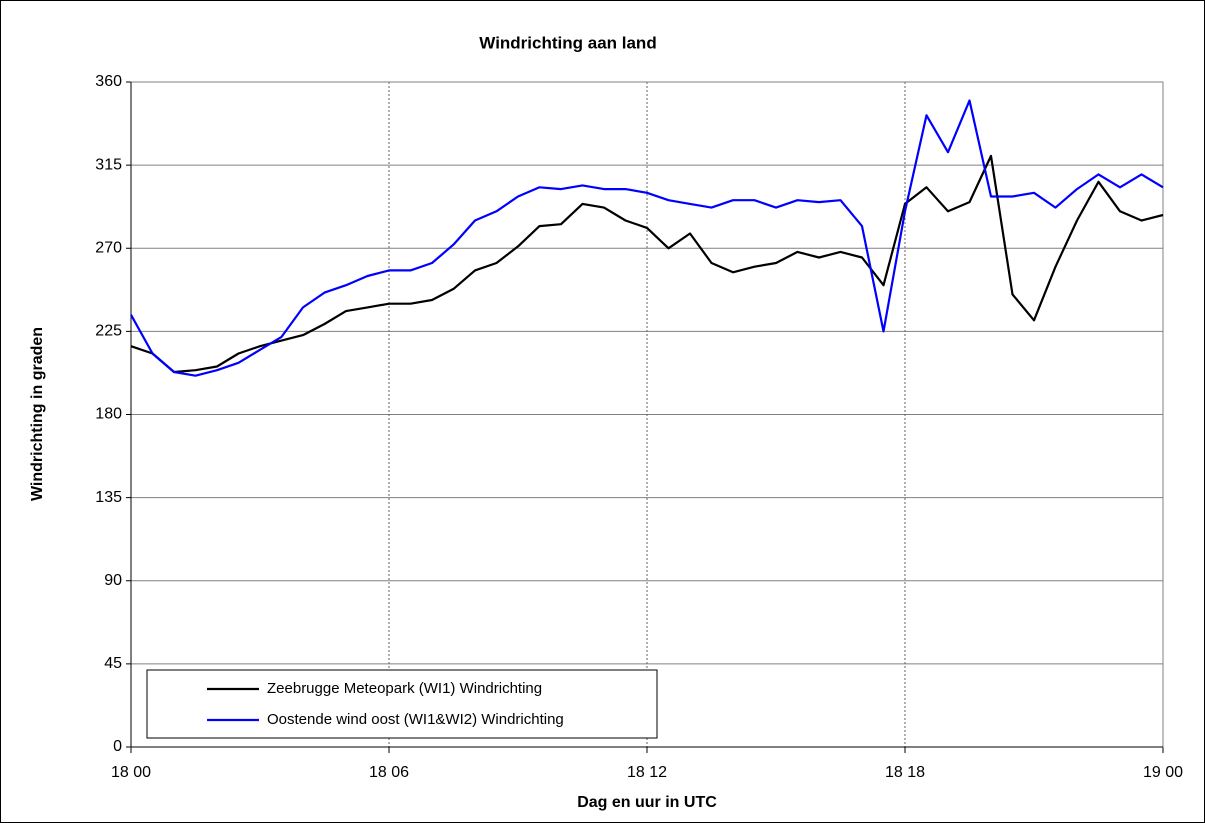 The height and width of the screenshot is (823, 1205). I want to click on x-tick-label: 18 00, so click(131, 772).